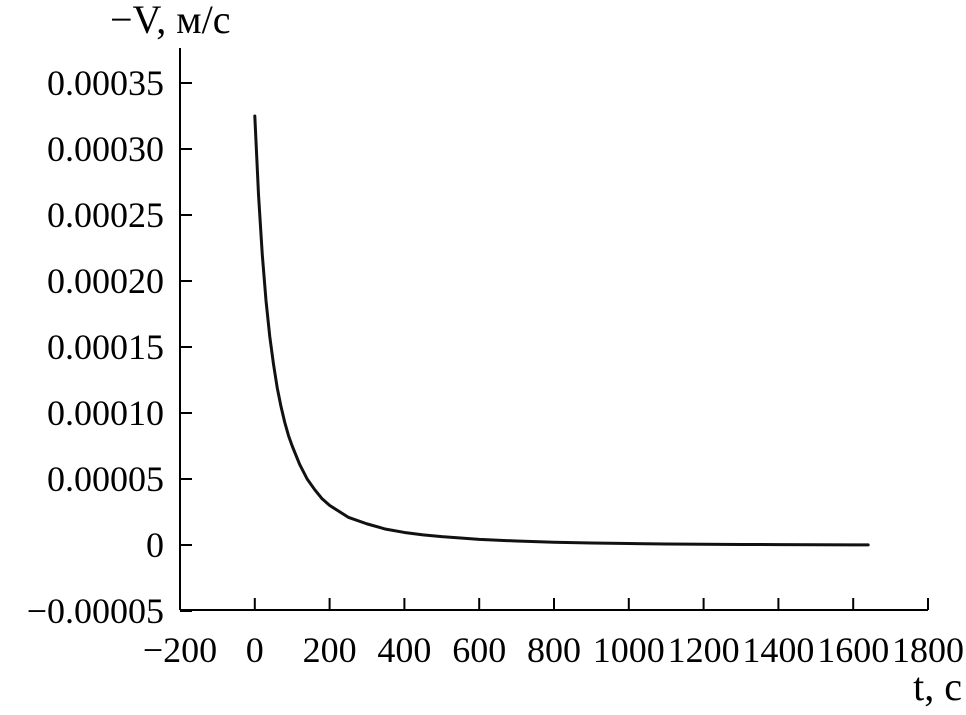  I want to click on x-ticks: −200 0 200 400 600 800 1000 1200 1400 1600 1800, so click(553, 634).